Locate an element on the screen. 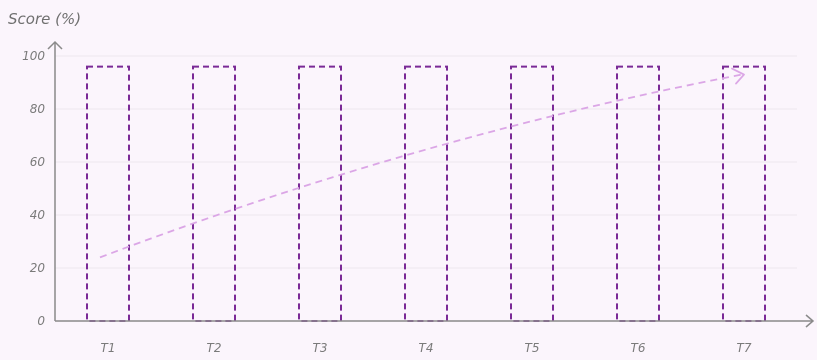 This screenshot has width=817, height=360. y-tick-label: 0 is located at coordinates (41, 321).